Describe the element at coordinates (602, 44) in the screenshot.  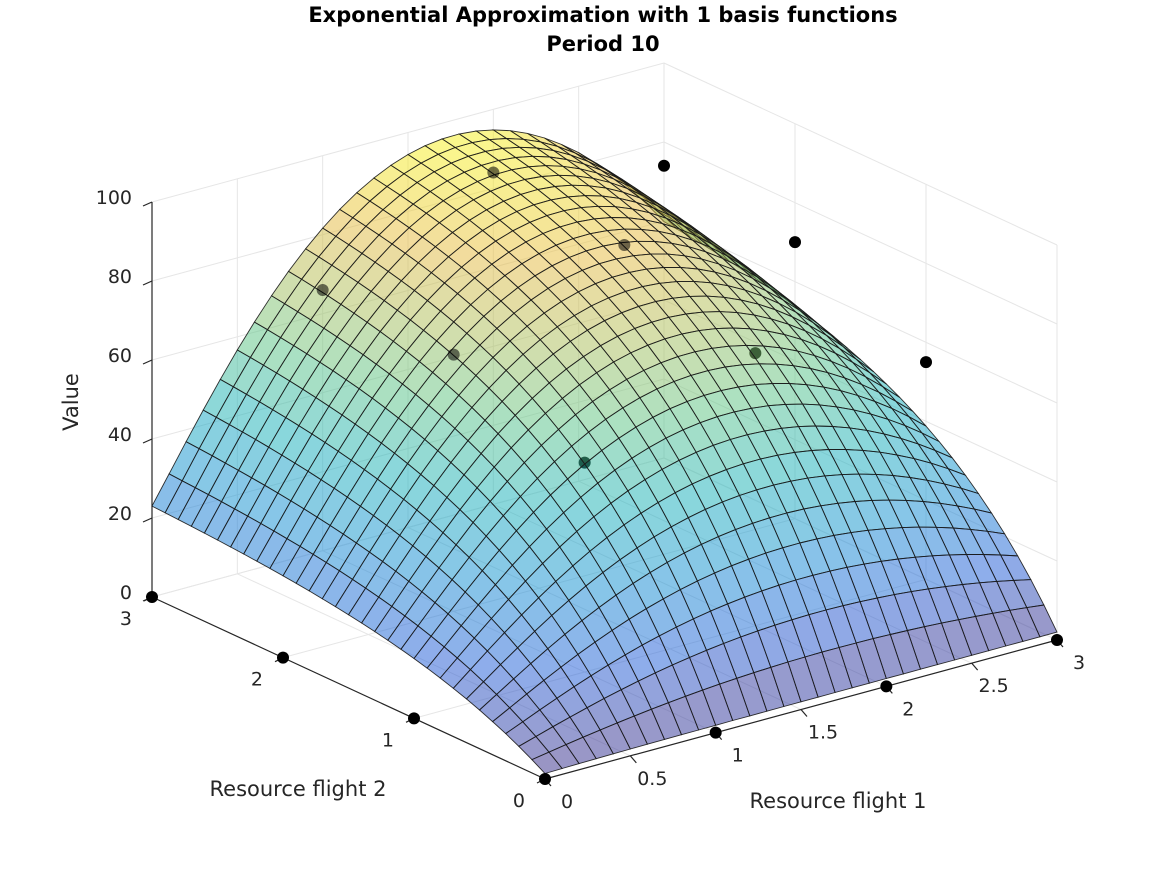
I see `chart-subtitle: Period 10` at that location.